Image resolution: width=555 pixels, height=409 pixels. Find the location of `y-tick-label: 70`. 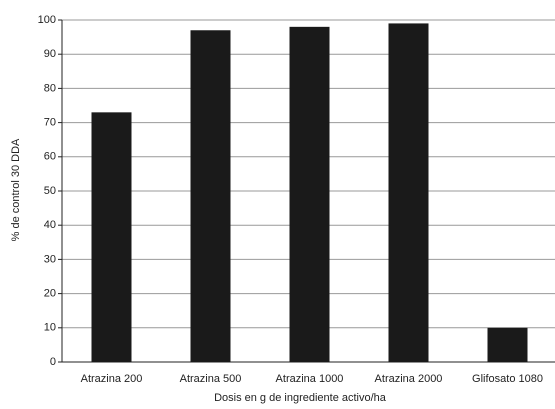

y-tick-label: 70 is located at coordinates (50, 123).